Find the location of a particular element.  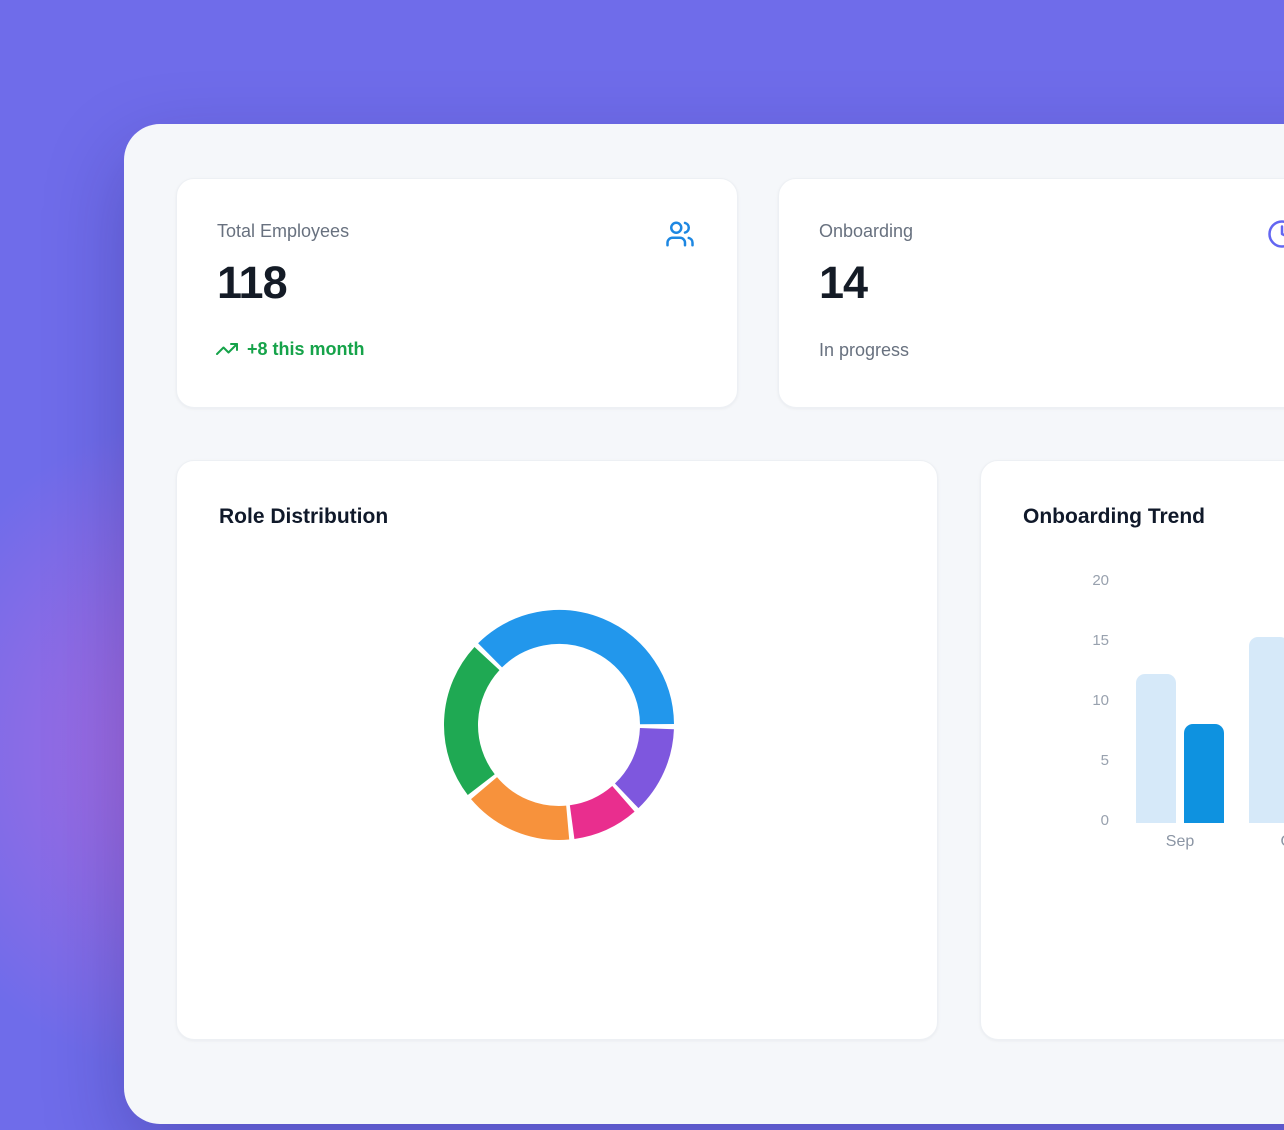

y-axis-tick-label: 10 is located at coordinates (1086, 700).